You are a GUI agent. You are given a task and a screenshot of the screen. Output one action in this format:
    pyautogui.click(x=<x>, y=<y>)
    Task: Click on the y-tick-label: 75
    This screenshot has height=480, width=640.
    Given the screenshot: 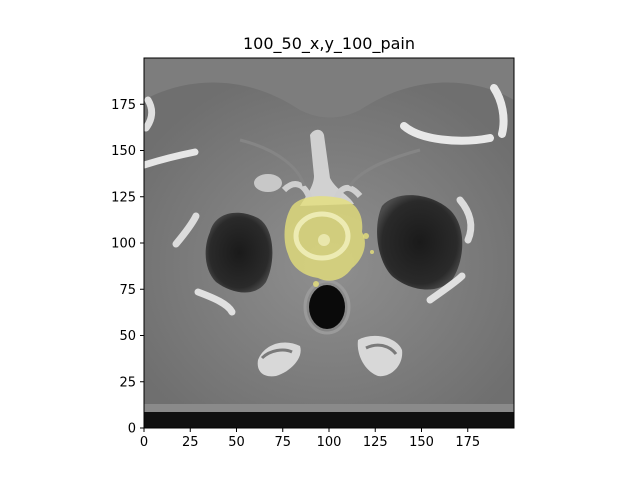 What is the action you would take?
    pyautogui.click(x=127, y=290)
    